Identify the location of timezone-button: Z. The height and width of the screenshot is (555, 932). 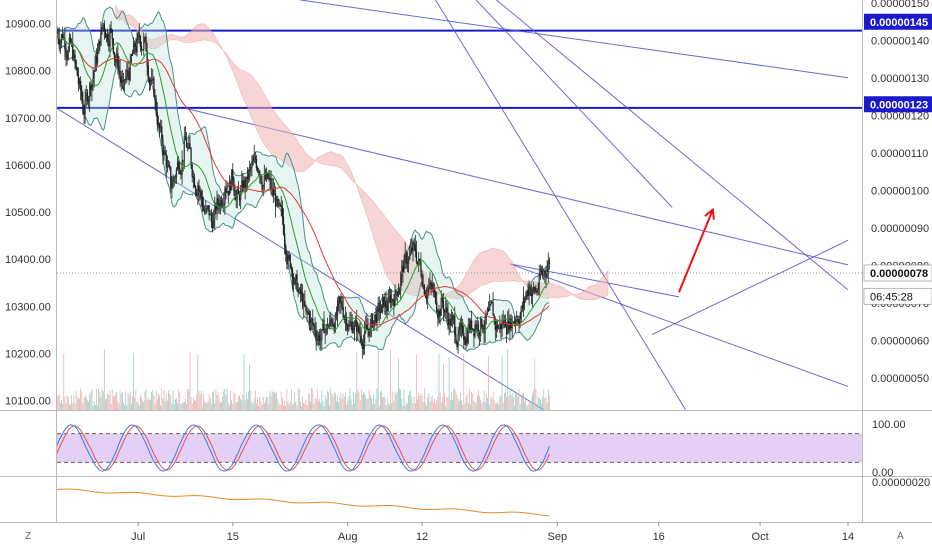
(28, 536).